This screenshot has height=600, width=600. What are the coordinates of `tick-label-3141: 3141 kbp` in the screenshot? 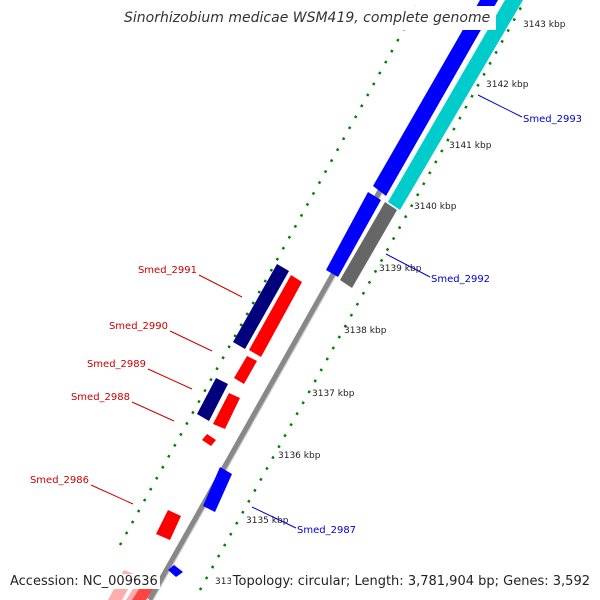 It's located at (470, 146).